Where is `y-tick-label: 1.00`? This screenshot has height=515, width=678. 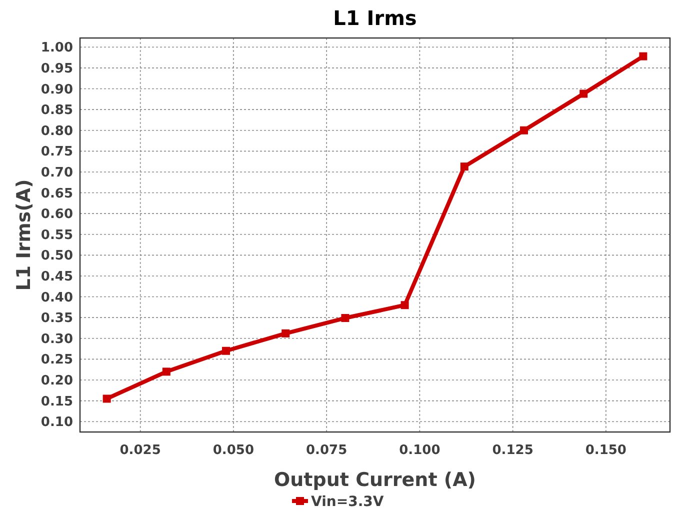 y-tick-label: 1.00 is located at coordinates (56, 48).